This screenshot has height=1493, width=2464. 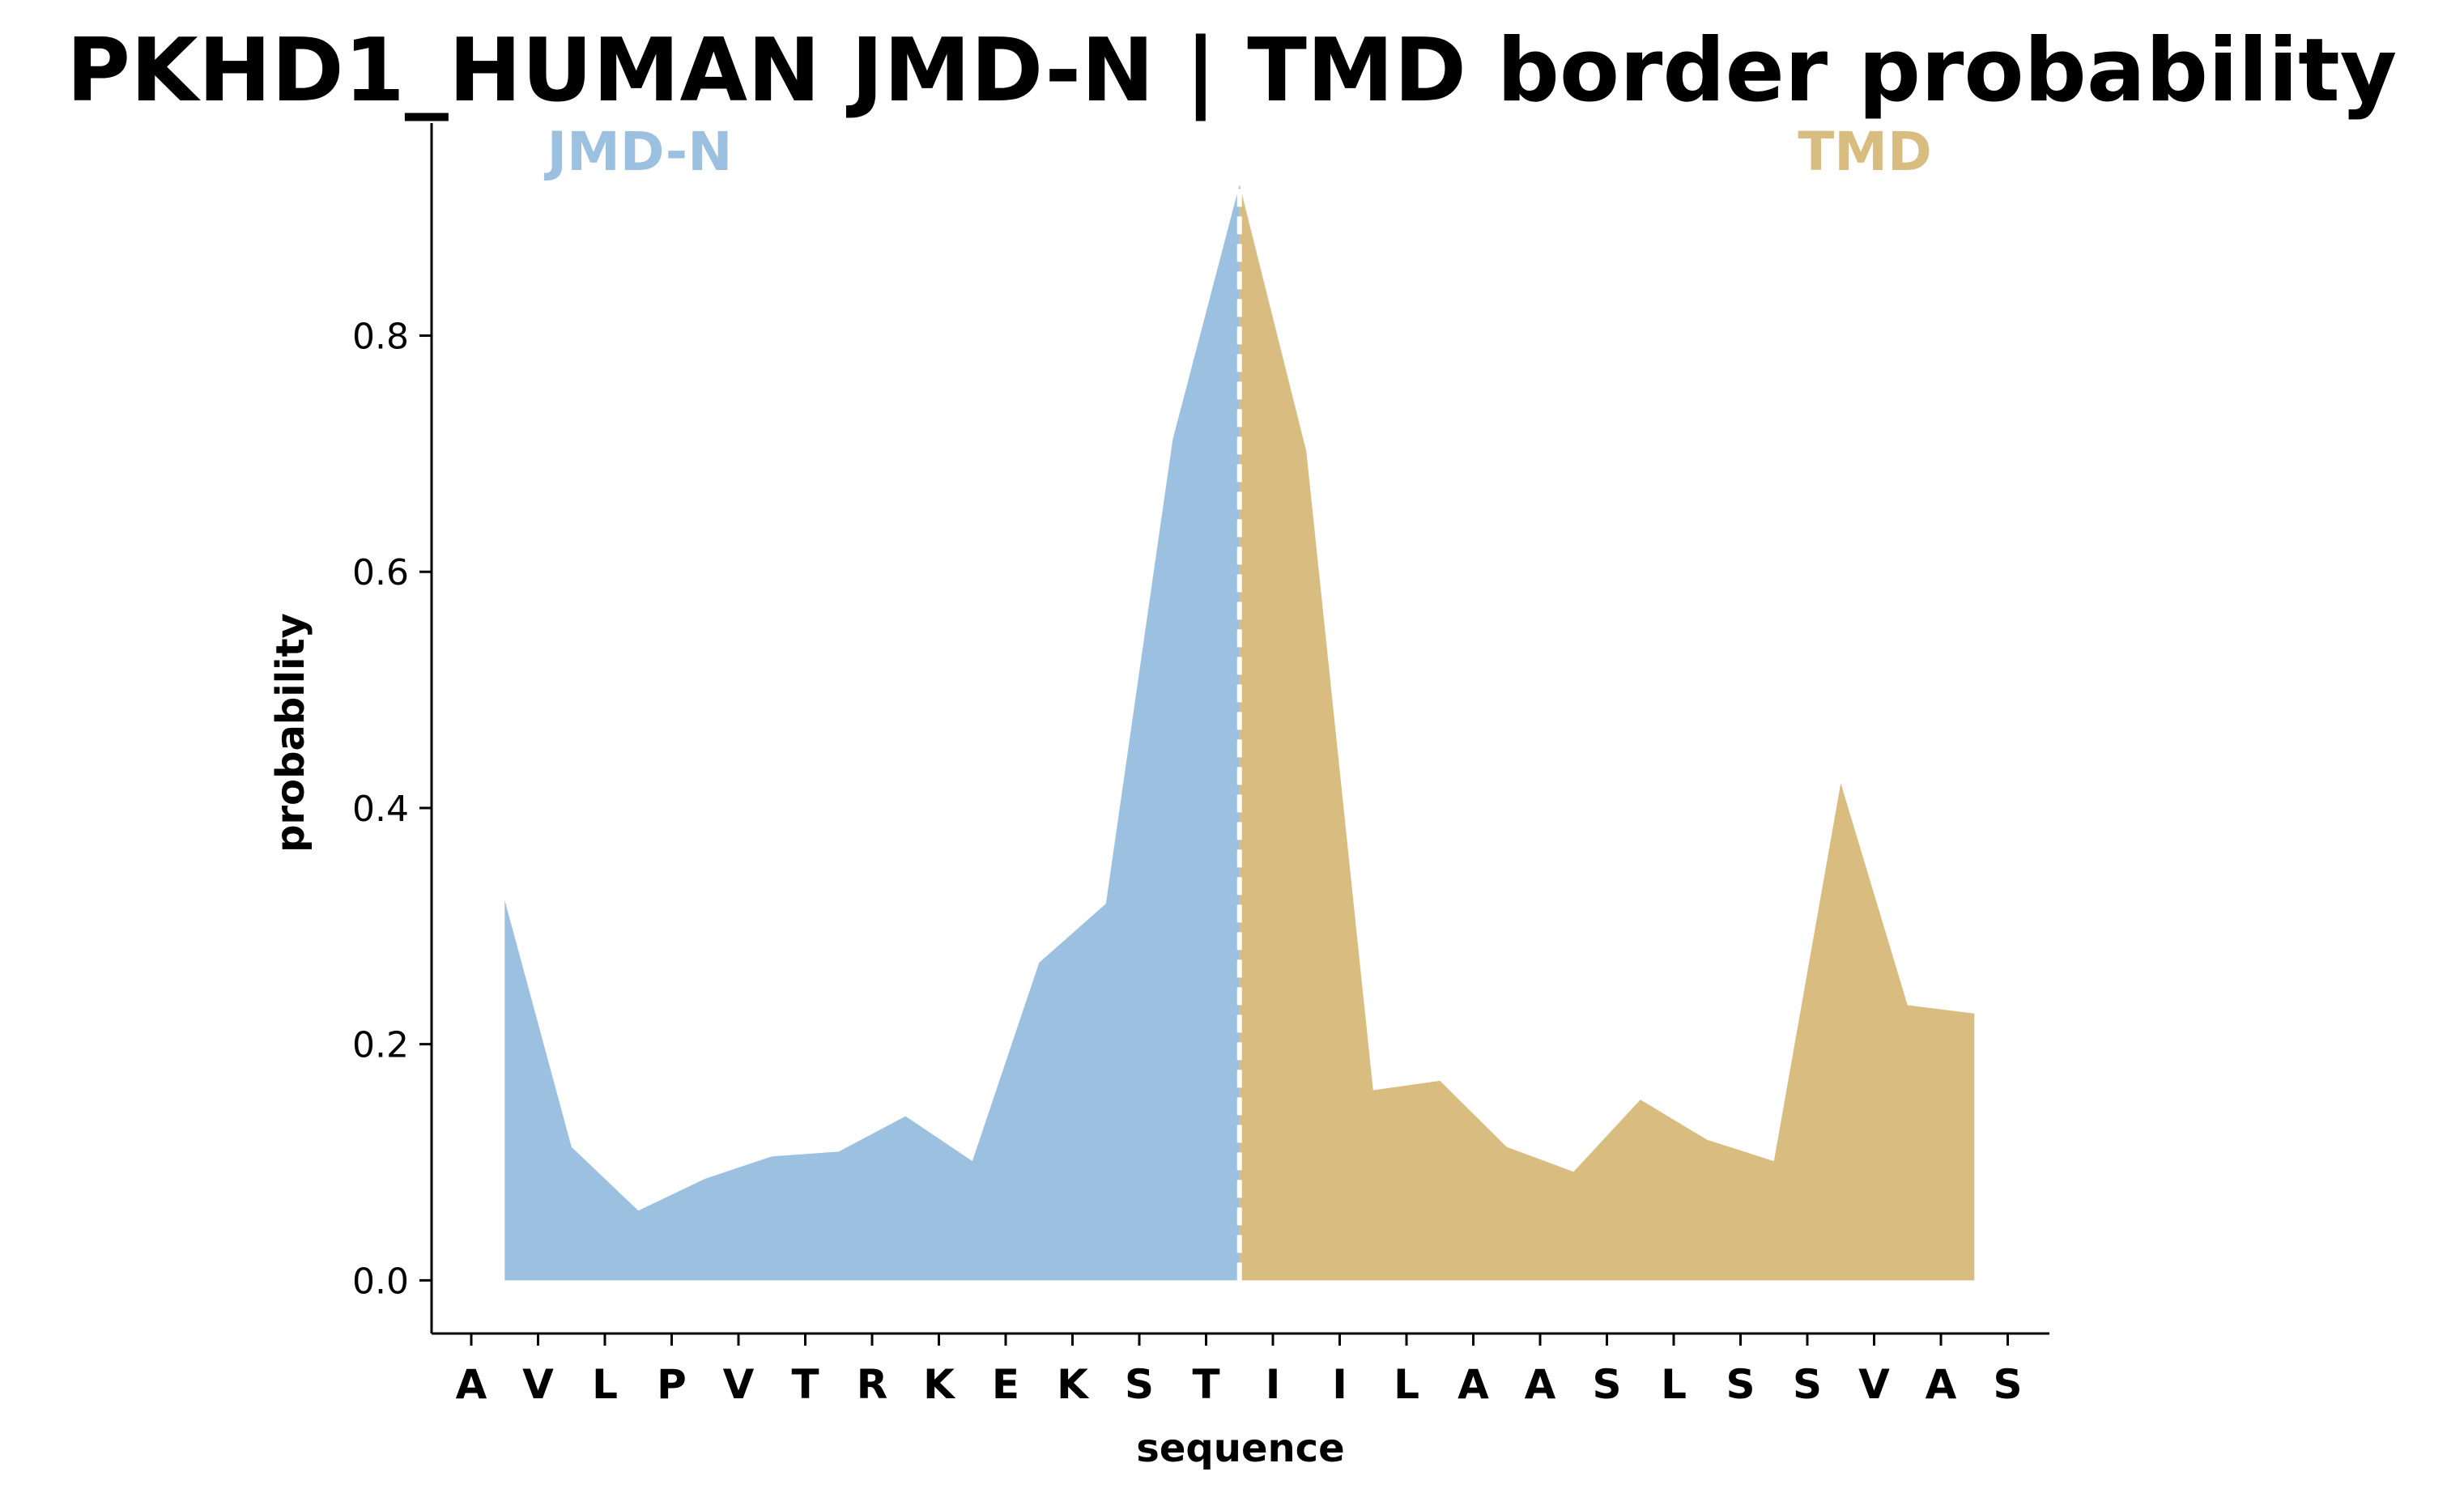 I want to click on y-tick-label: 0.6, so click(x=380, y=573).